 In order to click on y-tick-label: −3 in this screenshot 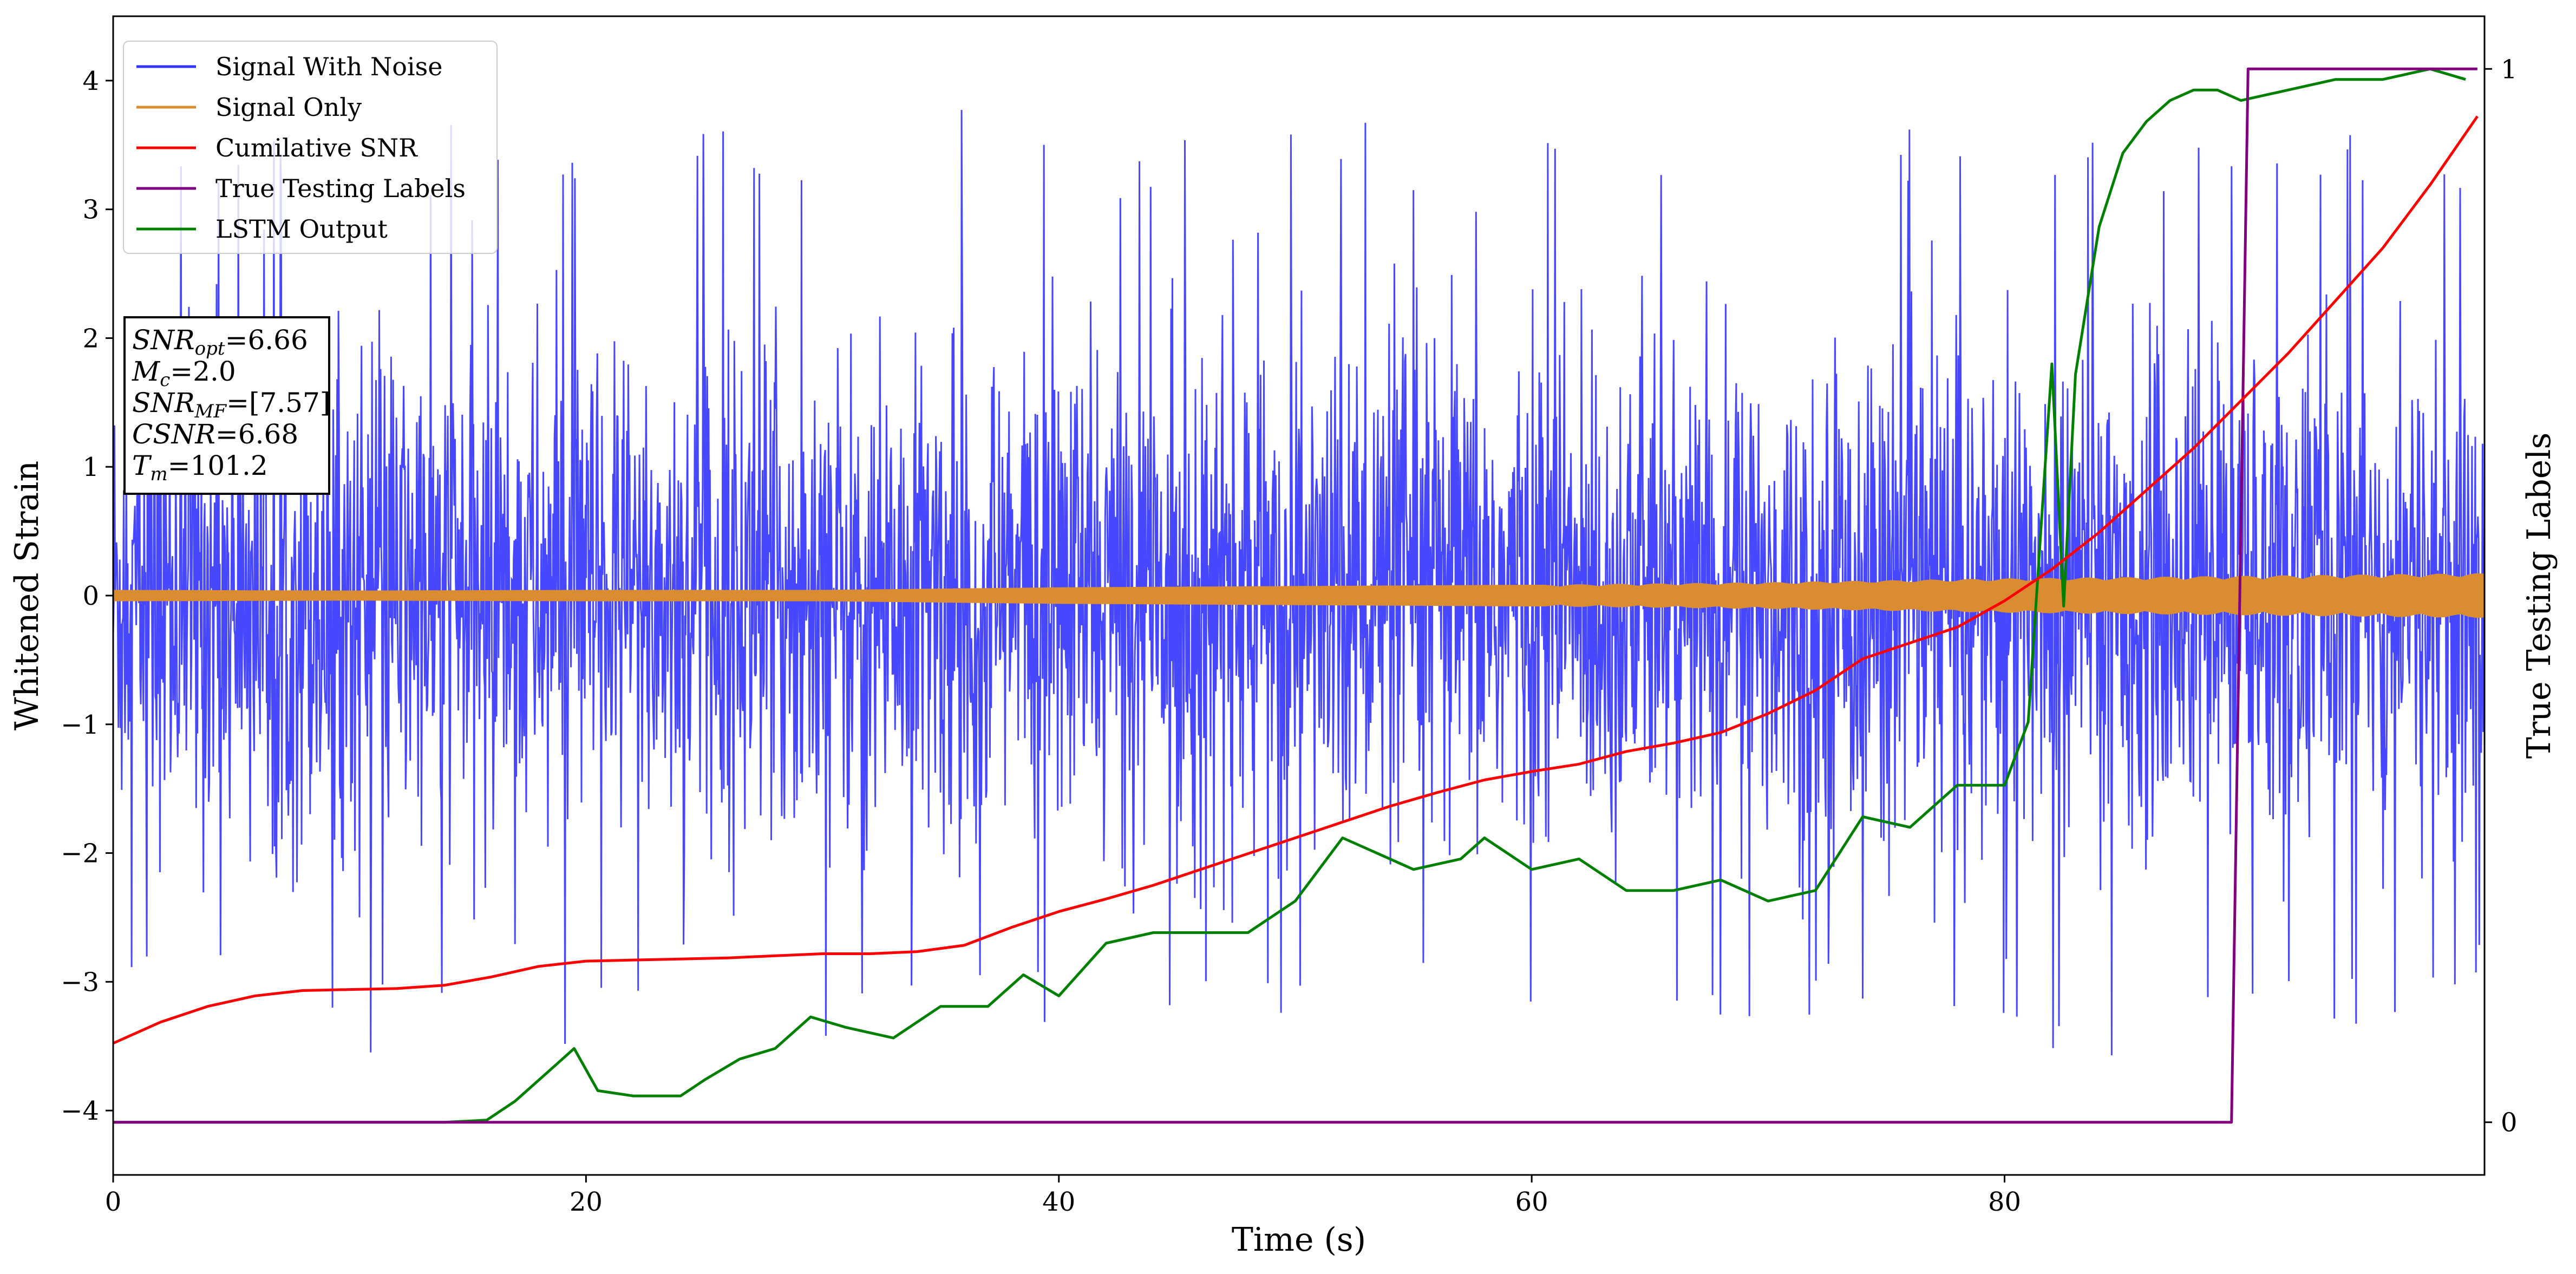, I will do `click(80, 982)`.